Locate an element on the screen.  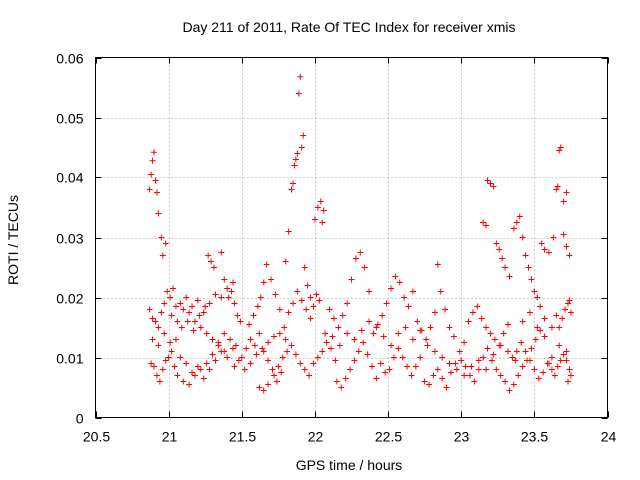
y-tick-label: 0.06 is located at coordinates (69, 59).